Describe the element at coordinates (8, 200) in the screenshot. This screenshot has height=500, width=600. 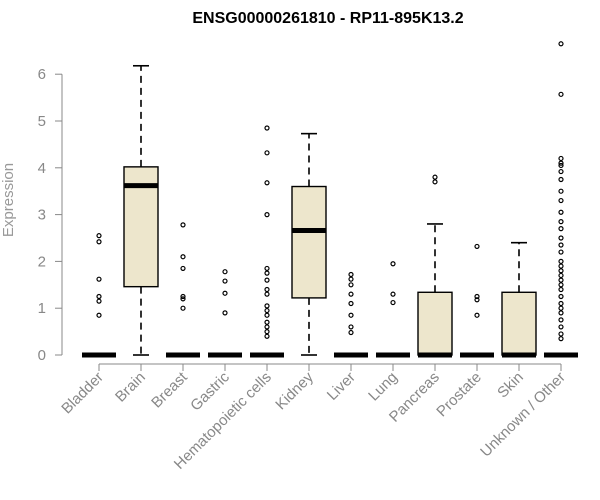
I see `y-axis-label: Expression` at that location.